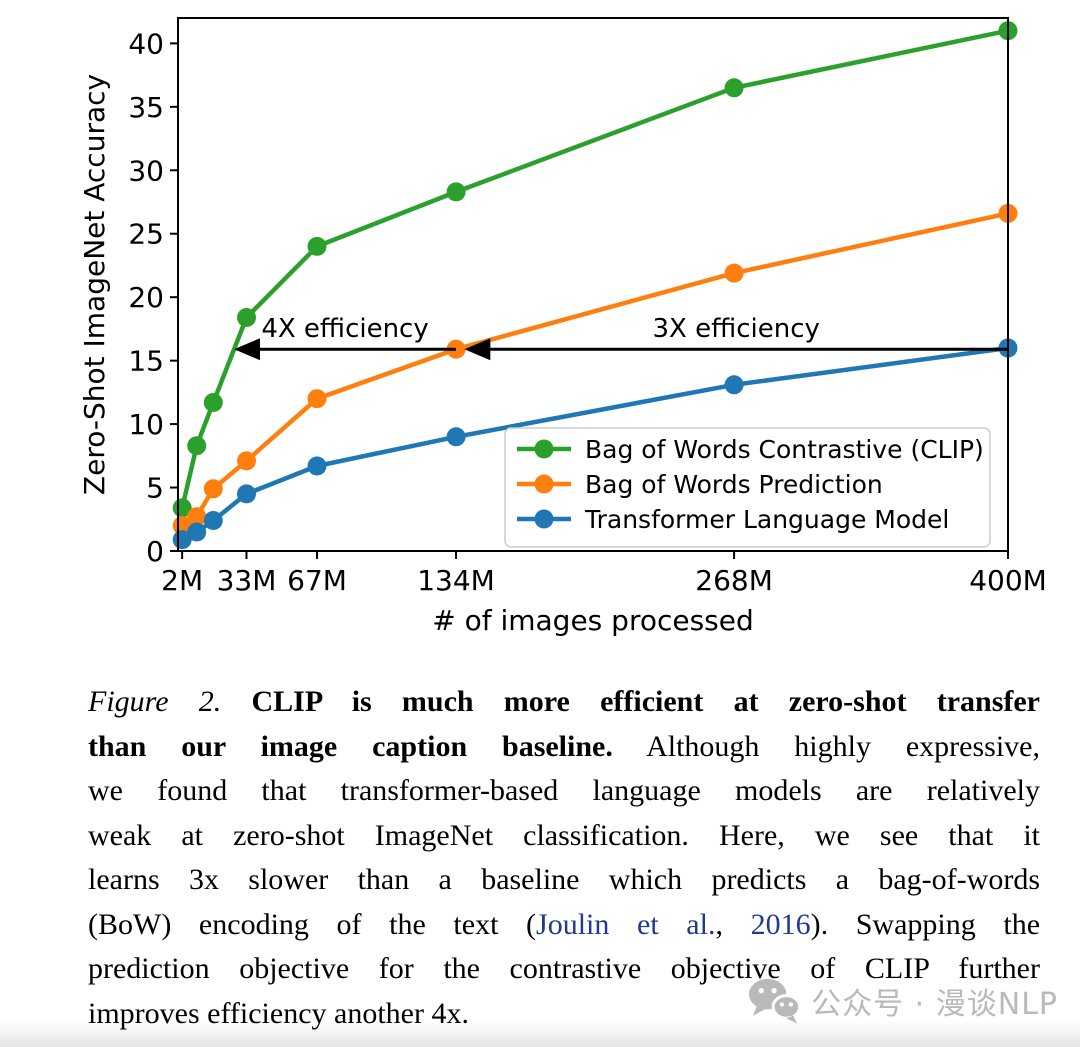 The height and width of the screenshot is (1047, 1080). I want to click on caption-text: than our image caption baseline., so click(350, 746).